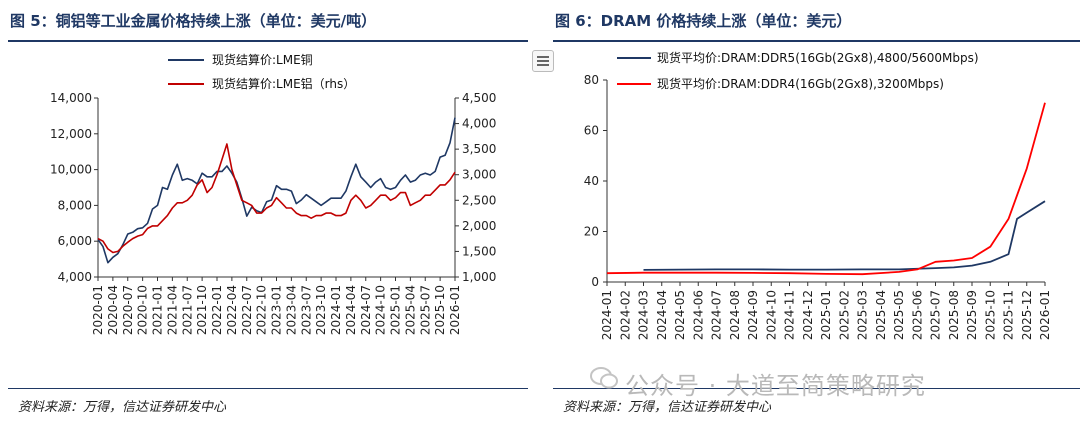  I want to click on right-chart-title: 图 6：DRAM 价格持续上涨（单位：美元）, so click(703, 21).